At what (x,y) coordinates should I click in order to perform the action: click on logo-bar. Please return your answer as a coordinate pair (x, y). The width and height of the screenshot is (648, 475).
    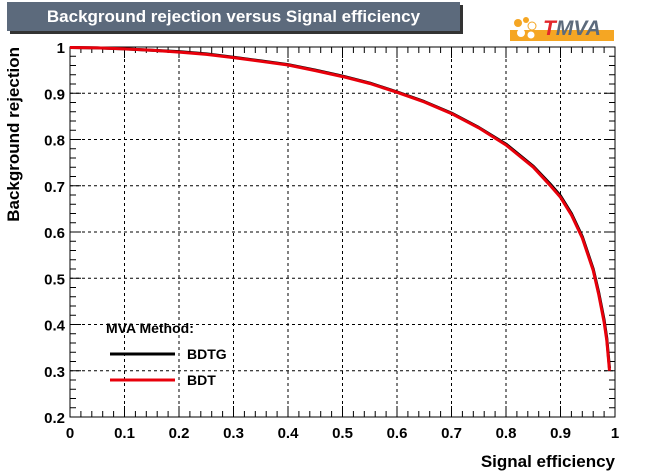
    Looking at the image, I should click on (562, 35).